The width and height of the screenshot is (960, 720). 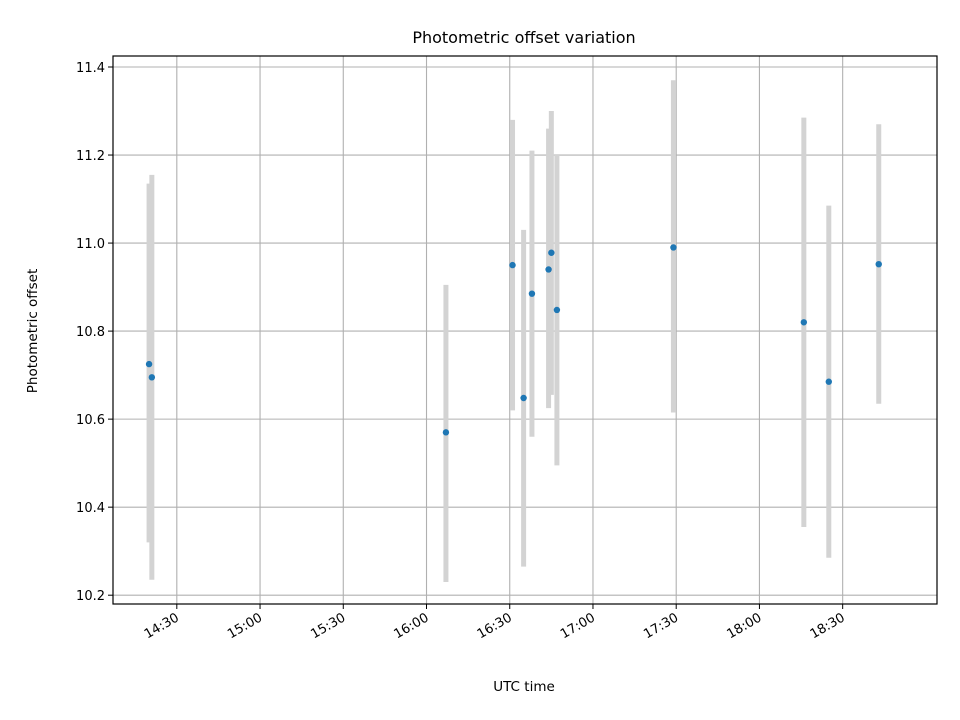 What do you see at coordinates (661, 626) in the screenshot?
I see `x-tick-label: 17:30` at bounding box center [661, 626].